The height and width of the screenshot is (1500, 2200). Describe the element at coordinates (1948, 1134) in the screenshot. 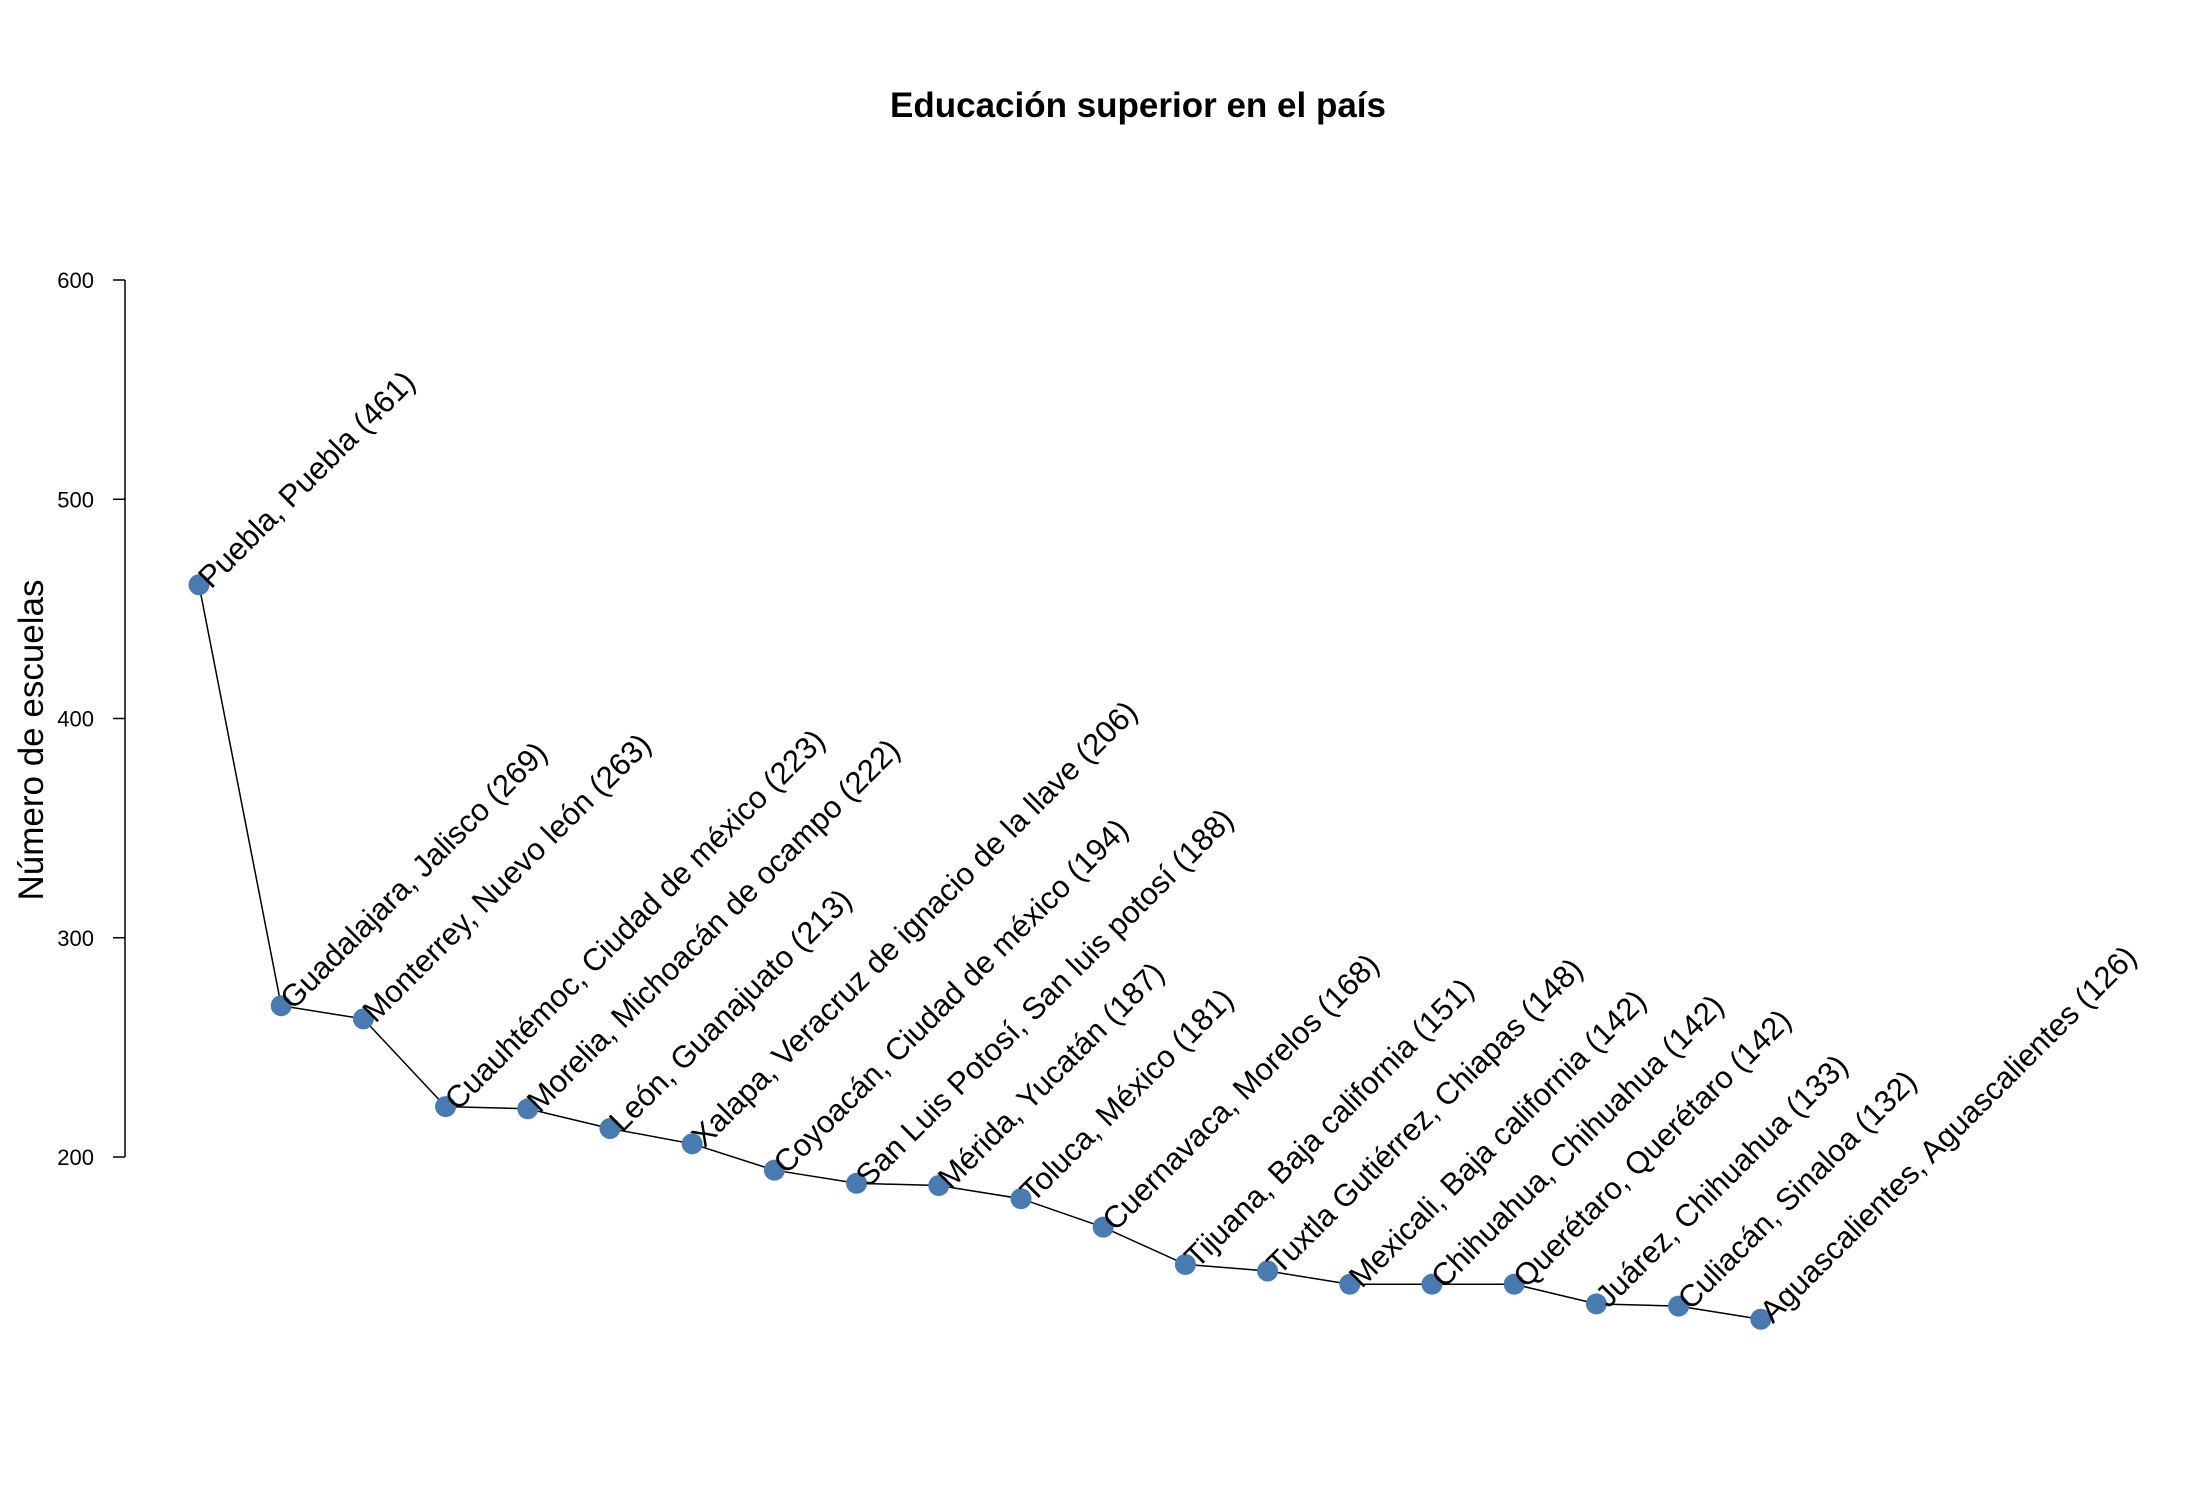

I see `data-label: Aguascalientes, Aguascalientes (126)` at that location.